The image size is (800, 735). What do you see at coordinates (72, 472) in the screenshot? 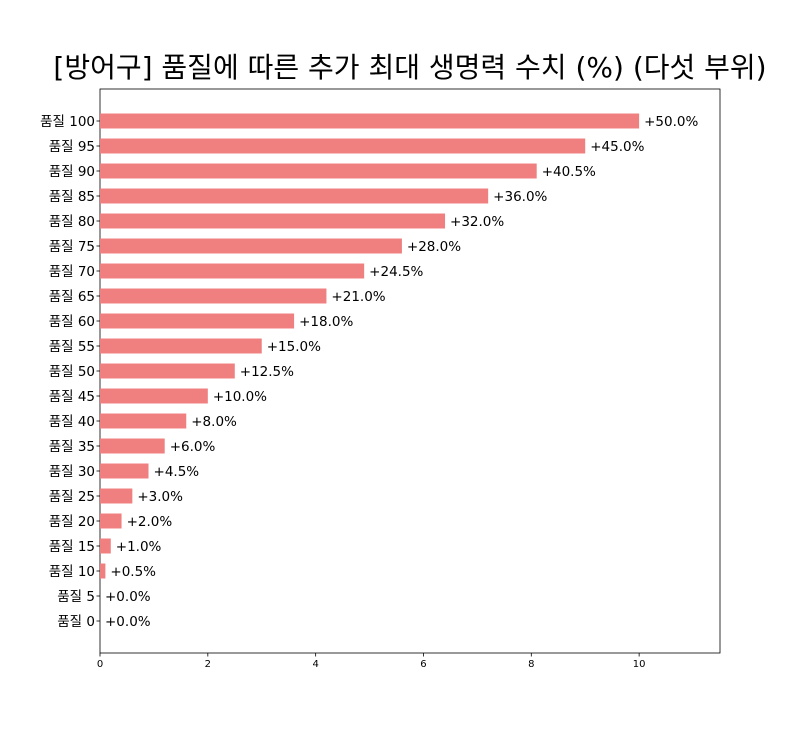
I see `y-tick-label: 품질 30` at bounding box center [72, 472].